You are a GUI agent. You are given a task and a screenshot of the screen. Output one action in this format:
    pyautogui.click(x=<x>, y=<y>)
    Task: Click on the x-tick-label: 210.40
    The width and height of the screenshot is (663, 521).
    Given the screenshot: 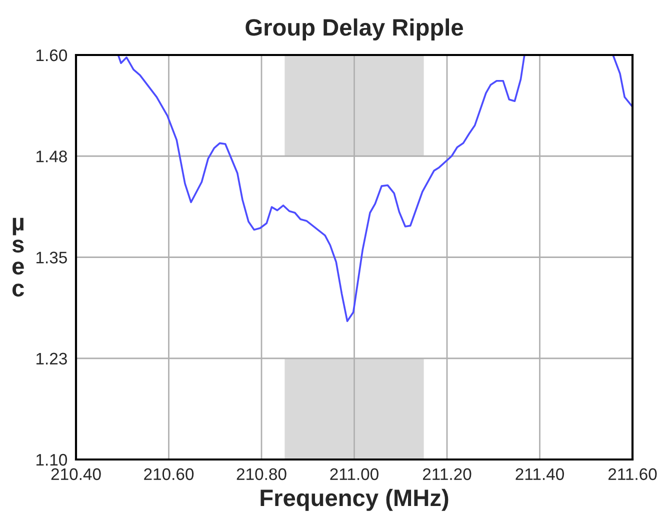 What is the action you would take?
    pyautogui.click(x=76, y=474)
    